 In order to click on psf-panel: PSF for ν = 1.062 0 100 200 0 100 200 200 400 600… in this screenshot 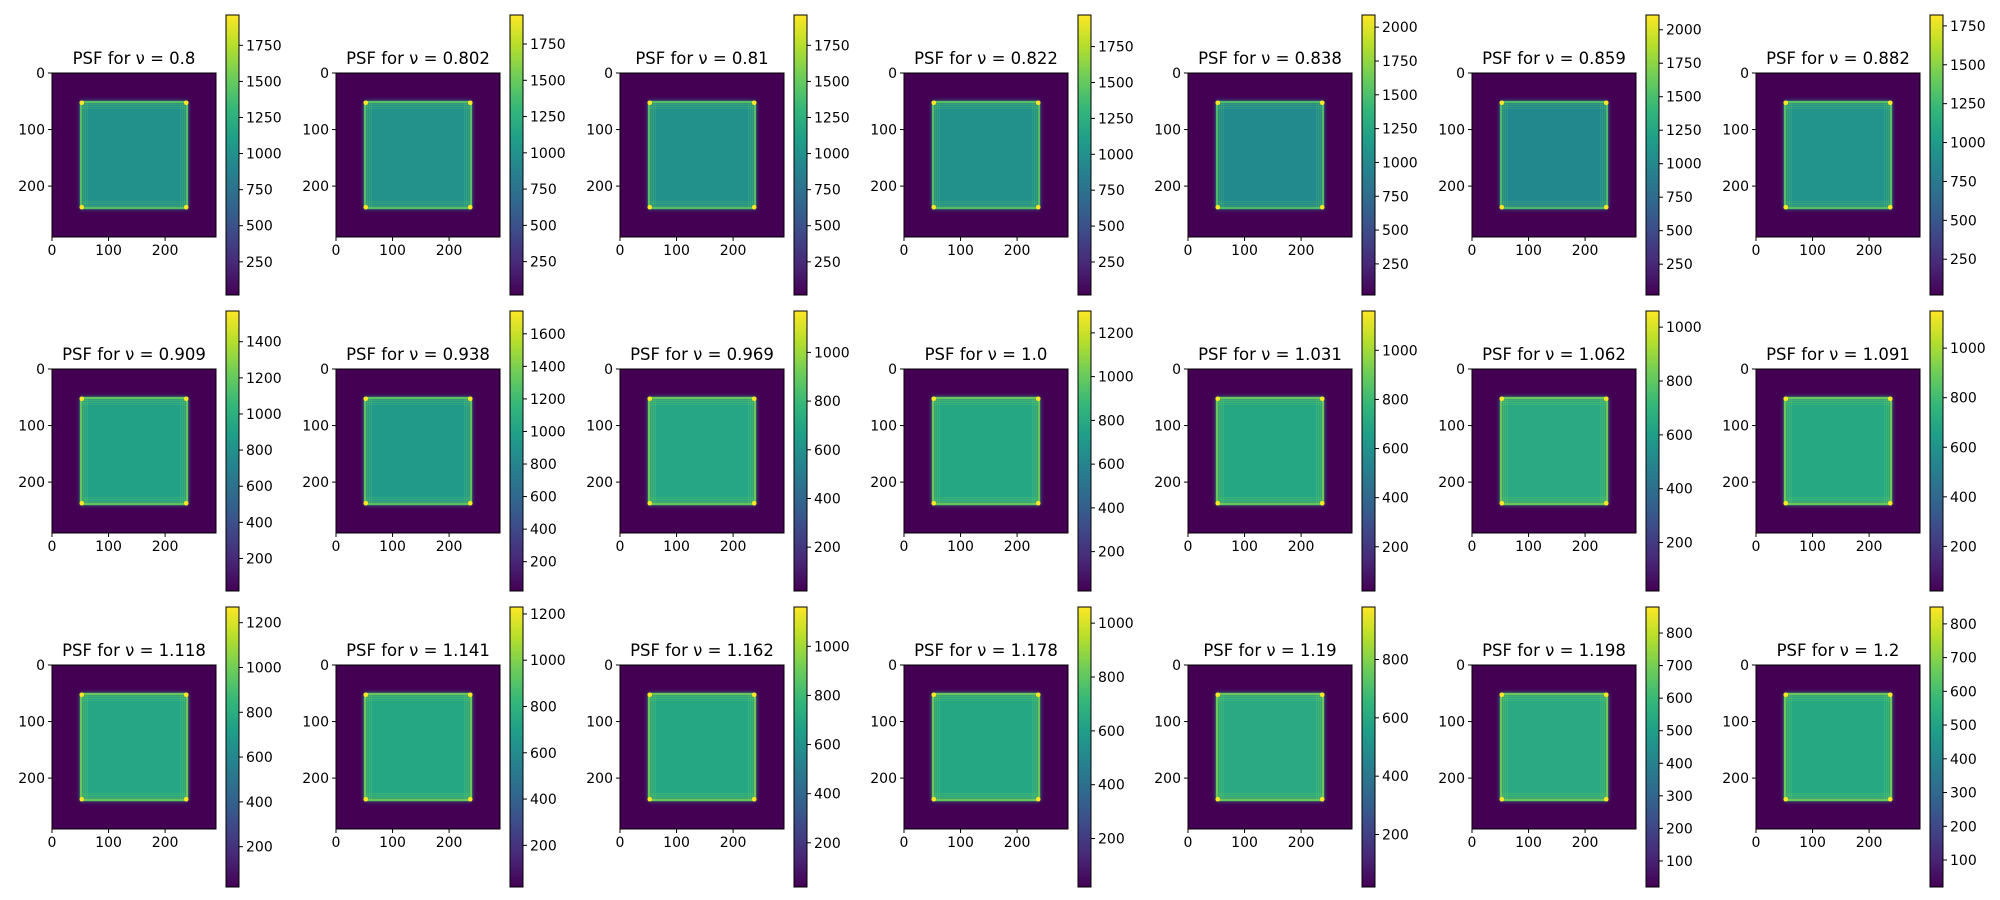, I will do `click(1570, 451)`.